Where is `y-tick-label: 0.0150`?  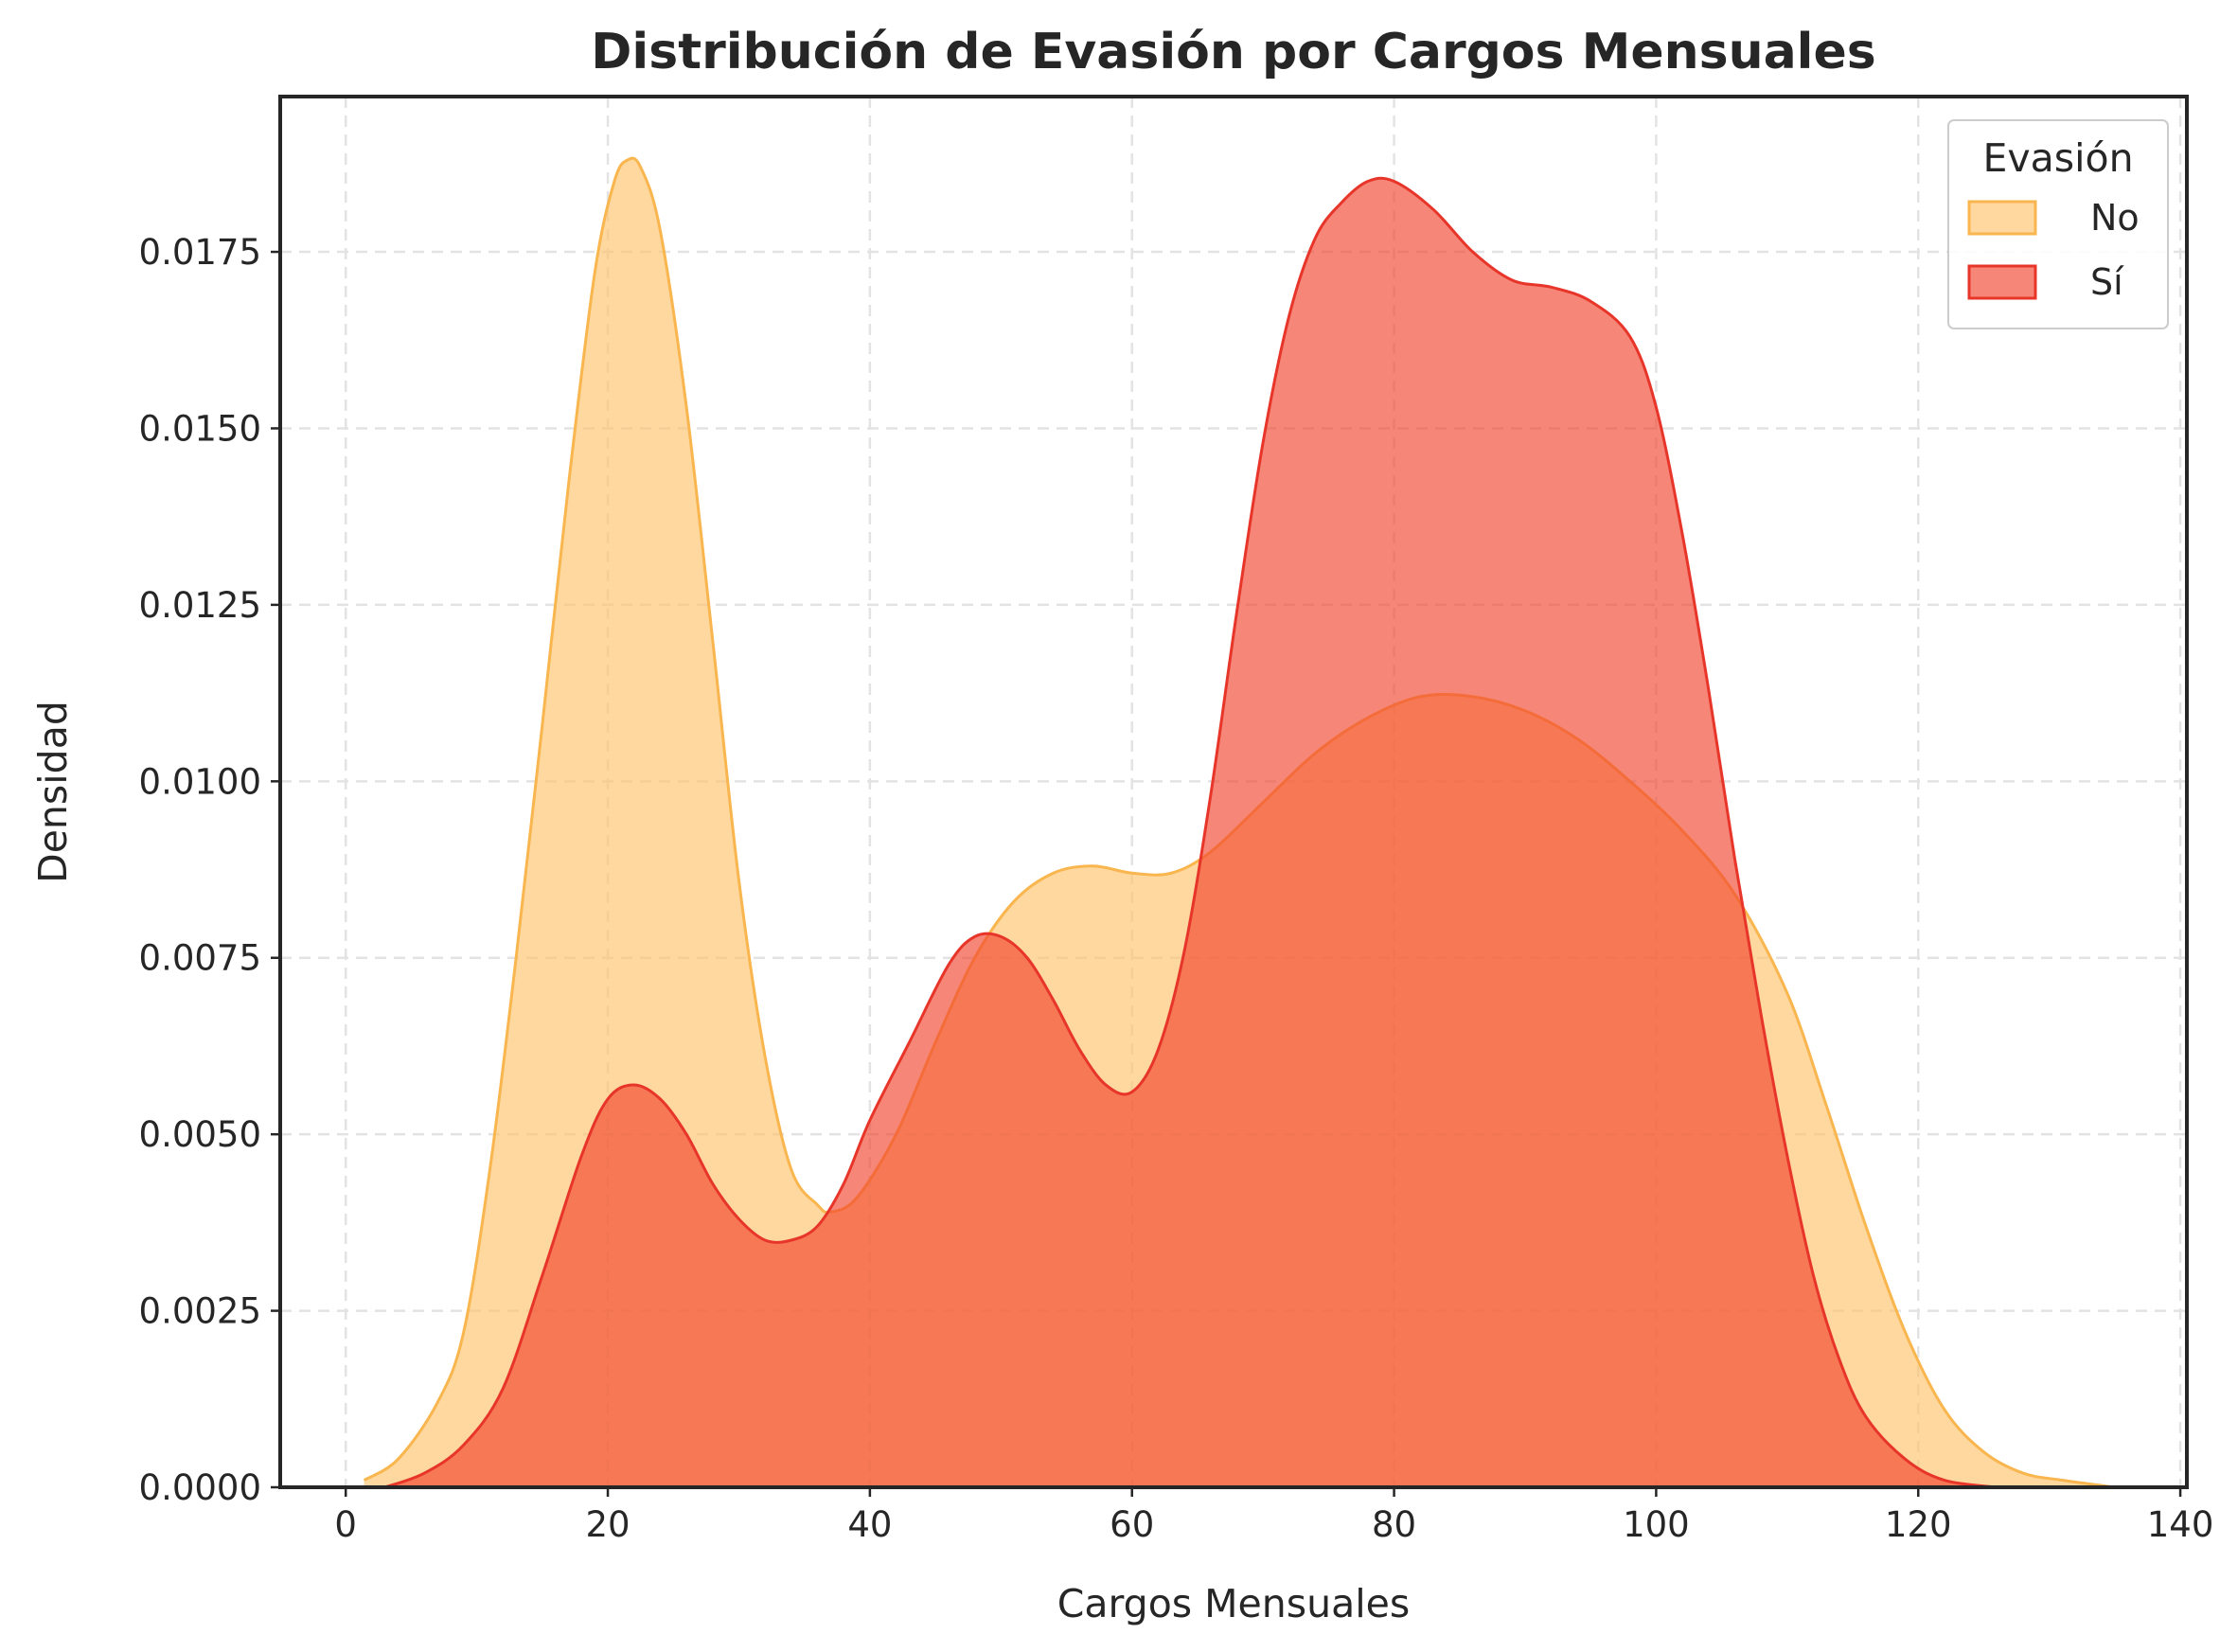 y-tick-label: 0.0150 is located at coordinates (200, 428).